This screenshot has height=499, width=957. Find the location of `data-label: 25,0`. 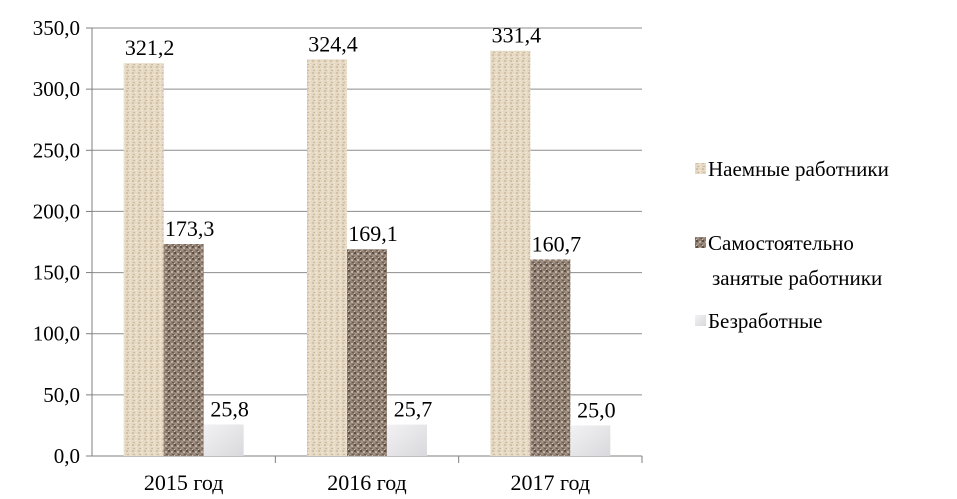

data-label: 25,0 is located at coordinates (596, 409).